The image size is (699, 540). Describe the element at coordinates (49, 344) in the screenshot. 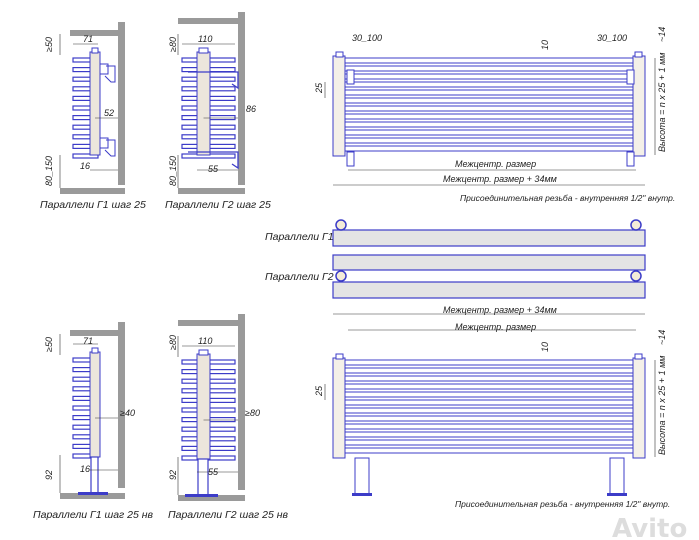

I see `dim-top-clearance: ≥50` at that location.